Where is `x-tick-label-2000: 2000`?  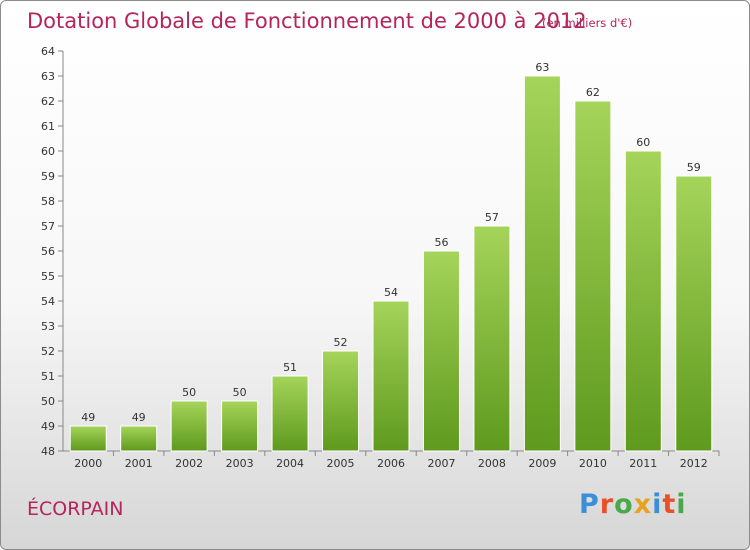
x-tick-label-2000: 2000 is located at coordinates (88, 463).